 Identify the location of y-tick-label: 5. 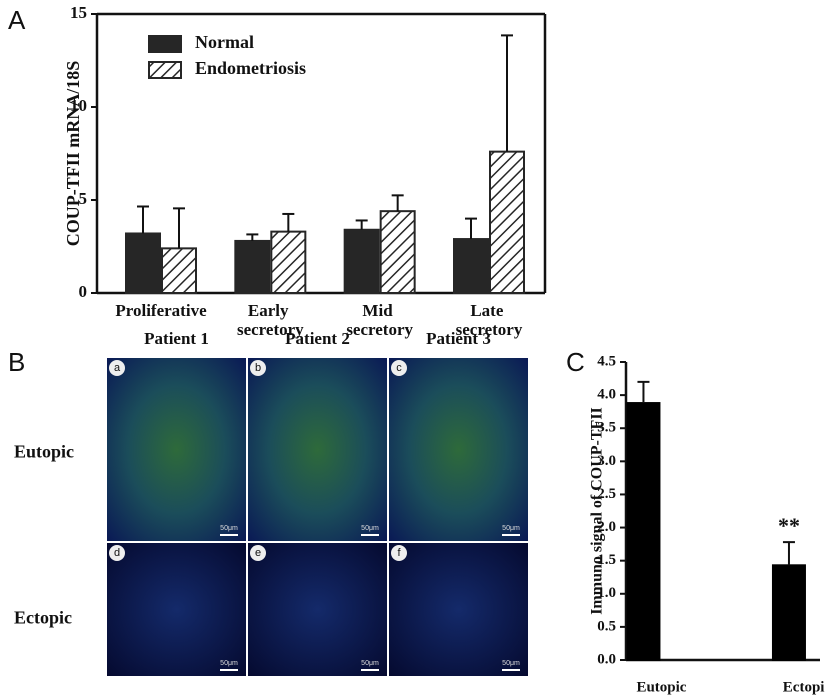
(83, 198).